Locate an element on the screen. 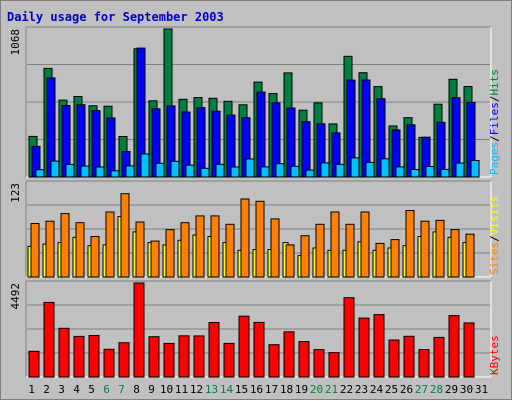 Image resolution: width=512 pixels, height=401 pixels. legend-item: KBytes is located at coordinates (494, 355).